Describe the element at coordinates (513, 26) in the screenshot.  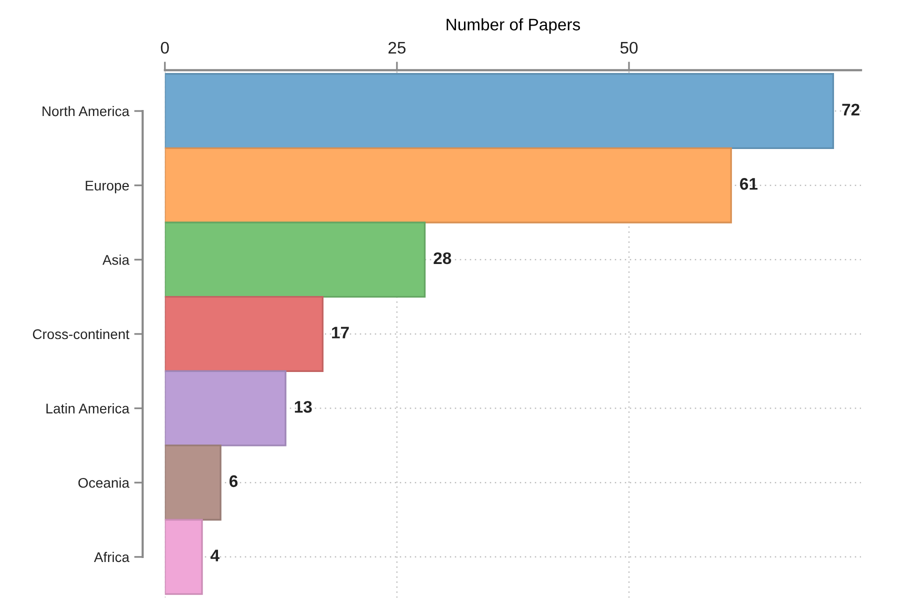
I see `x-axis-title: Number of Papers` at that location.